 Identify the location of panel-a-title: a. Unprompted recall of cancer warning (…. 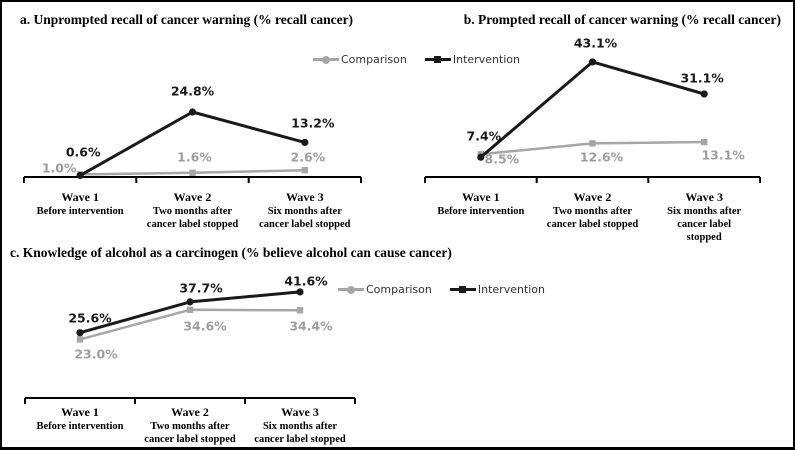
(187, 19).